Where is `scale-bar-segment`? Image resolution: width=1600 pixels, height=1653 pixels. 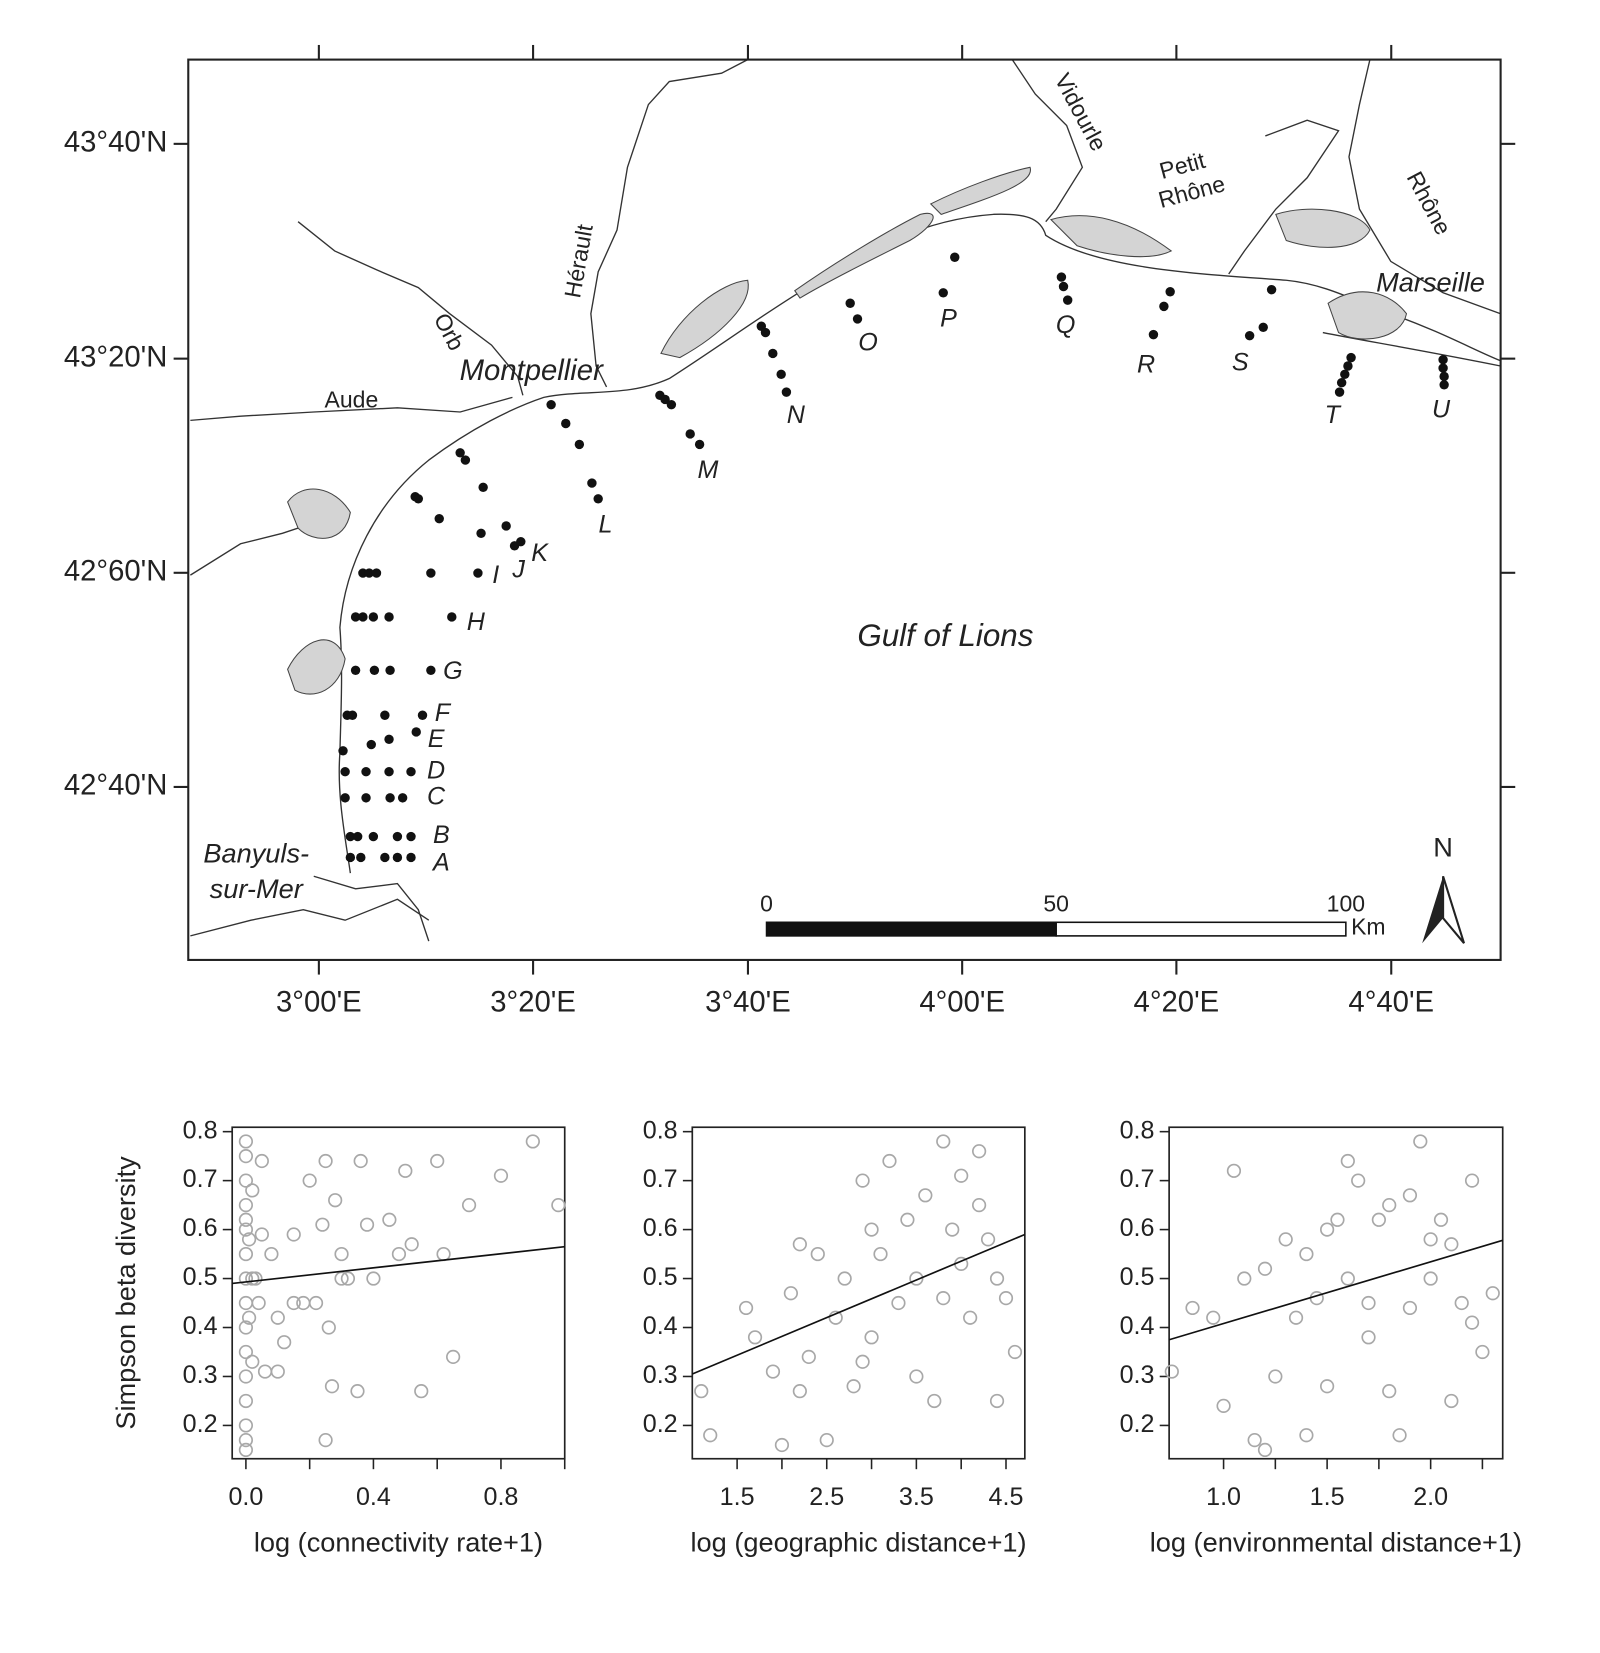 scale-bar-segment is located at coordinates (911, 929).